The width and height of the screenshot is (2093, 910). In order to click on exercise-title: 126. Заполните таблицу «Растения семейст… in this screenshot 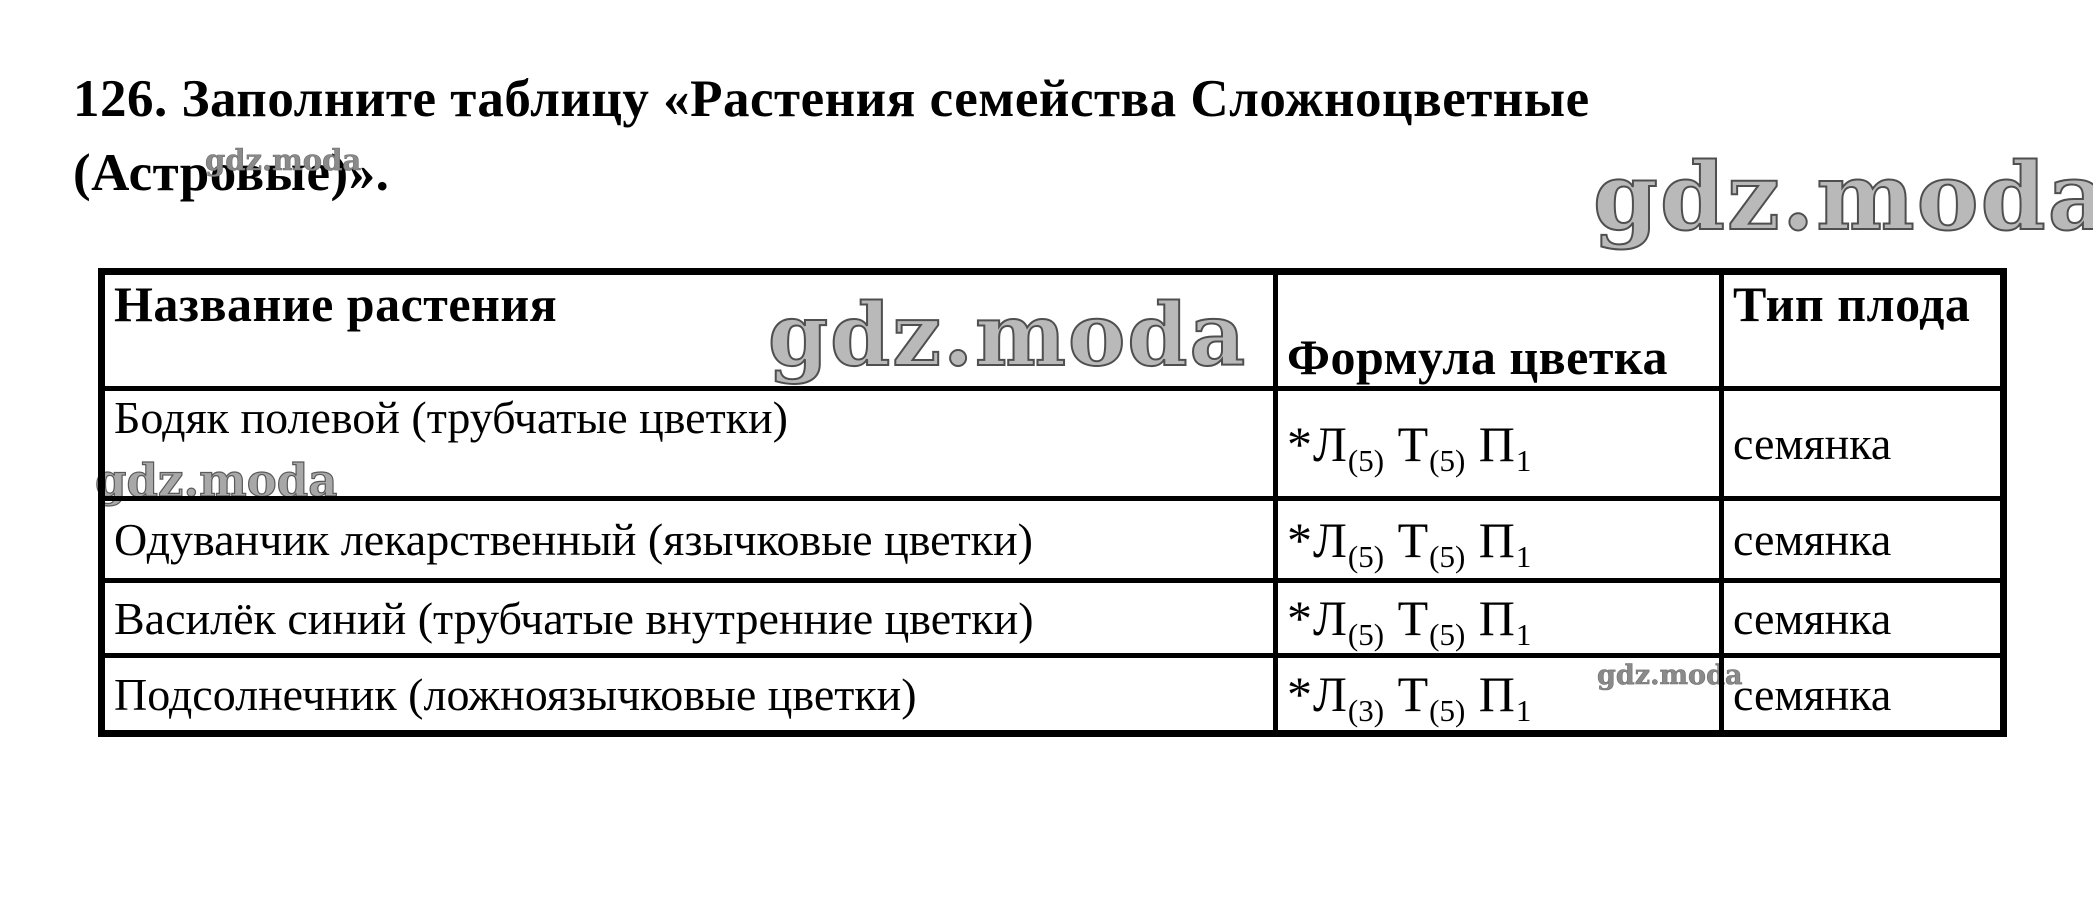, I will do `click(831, 136)`.